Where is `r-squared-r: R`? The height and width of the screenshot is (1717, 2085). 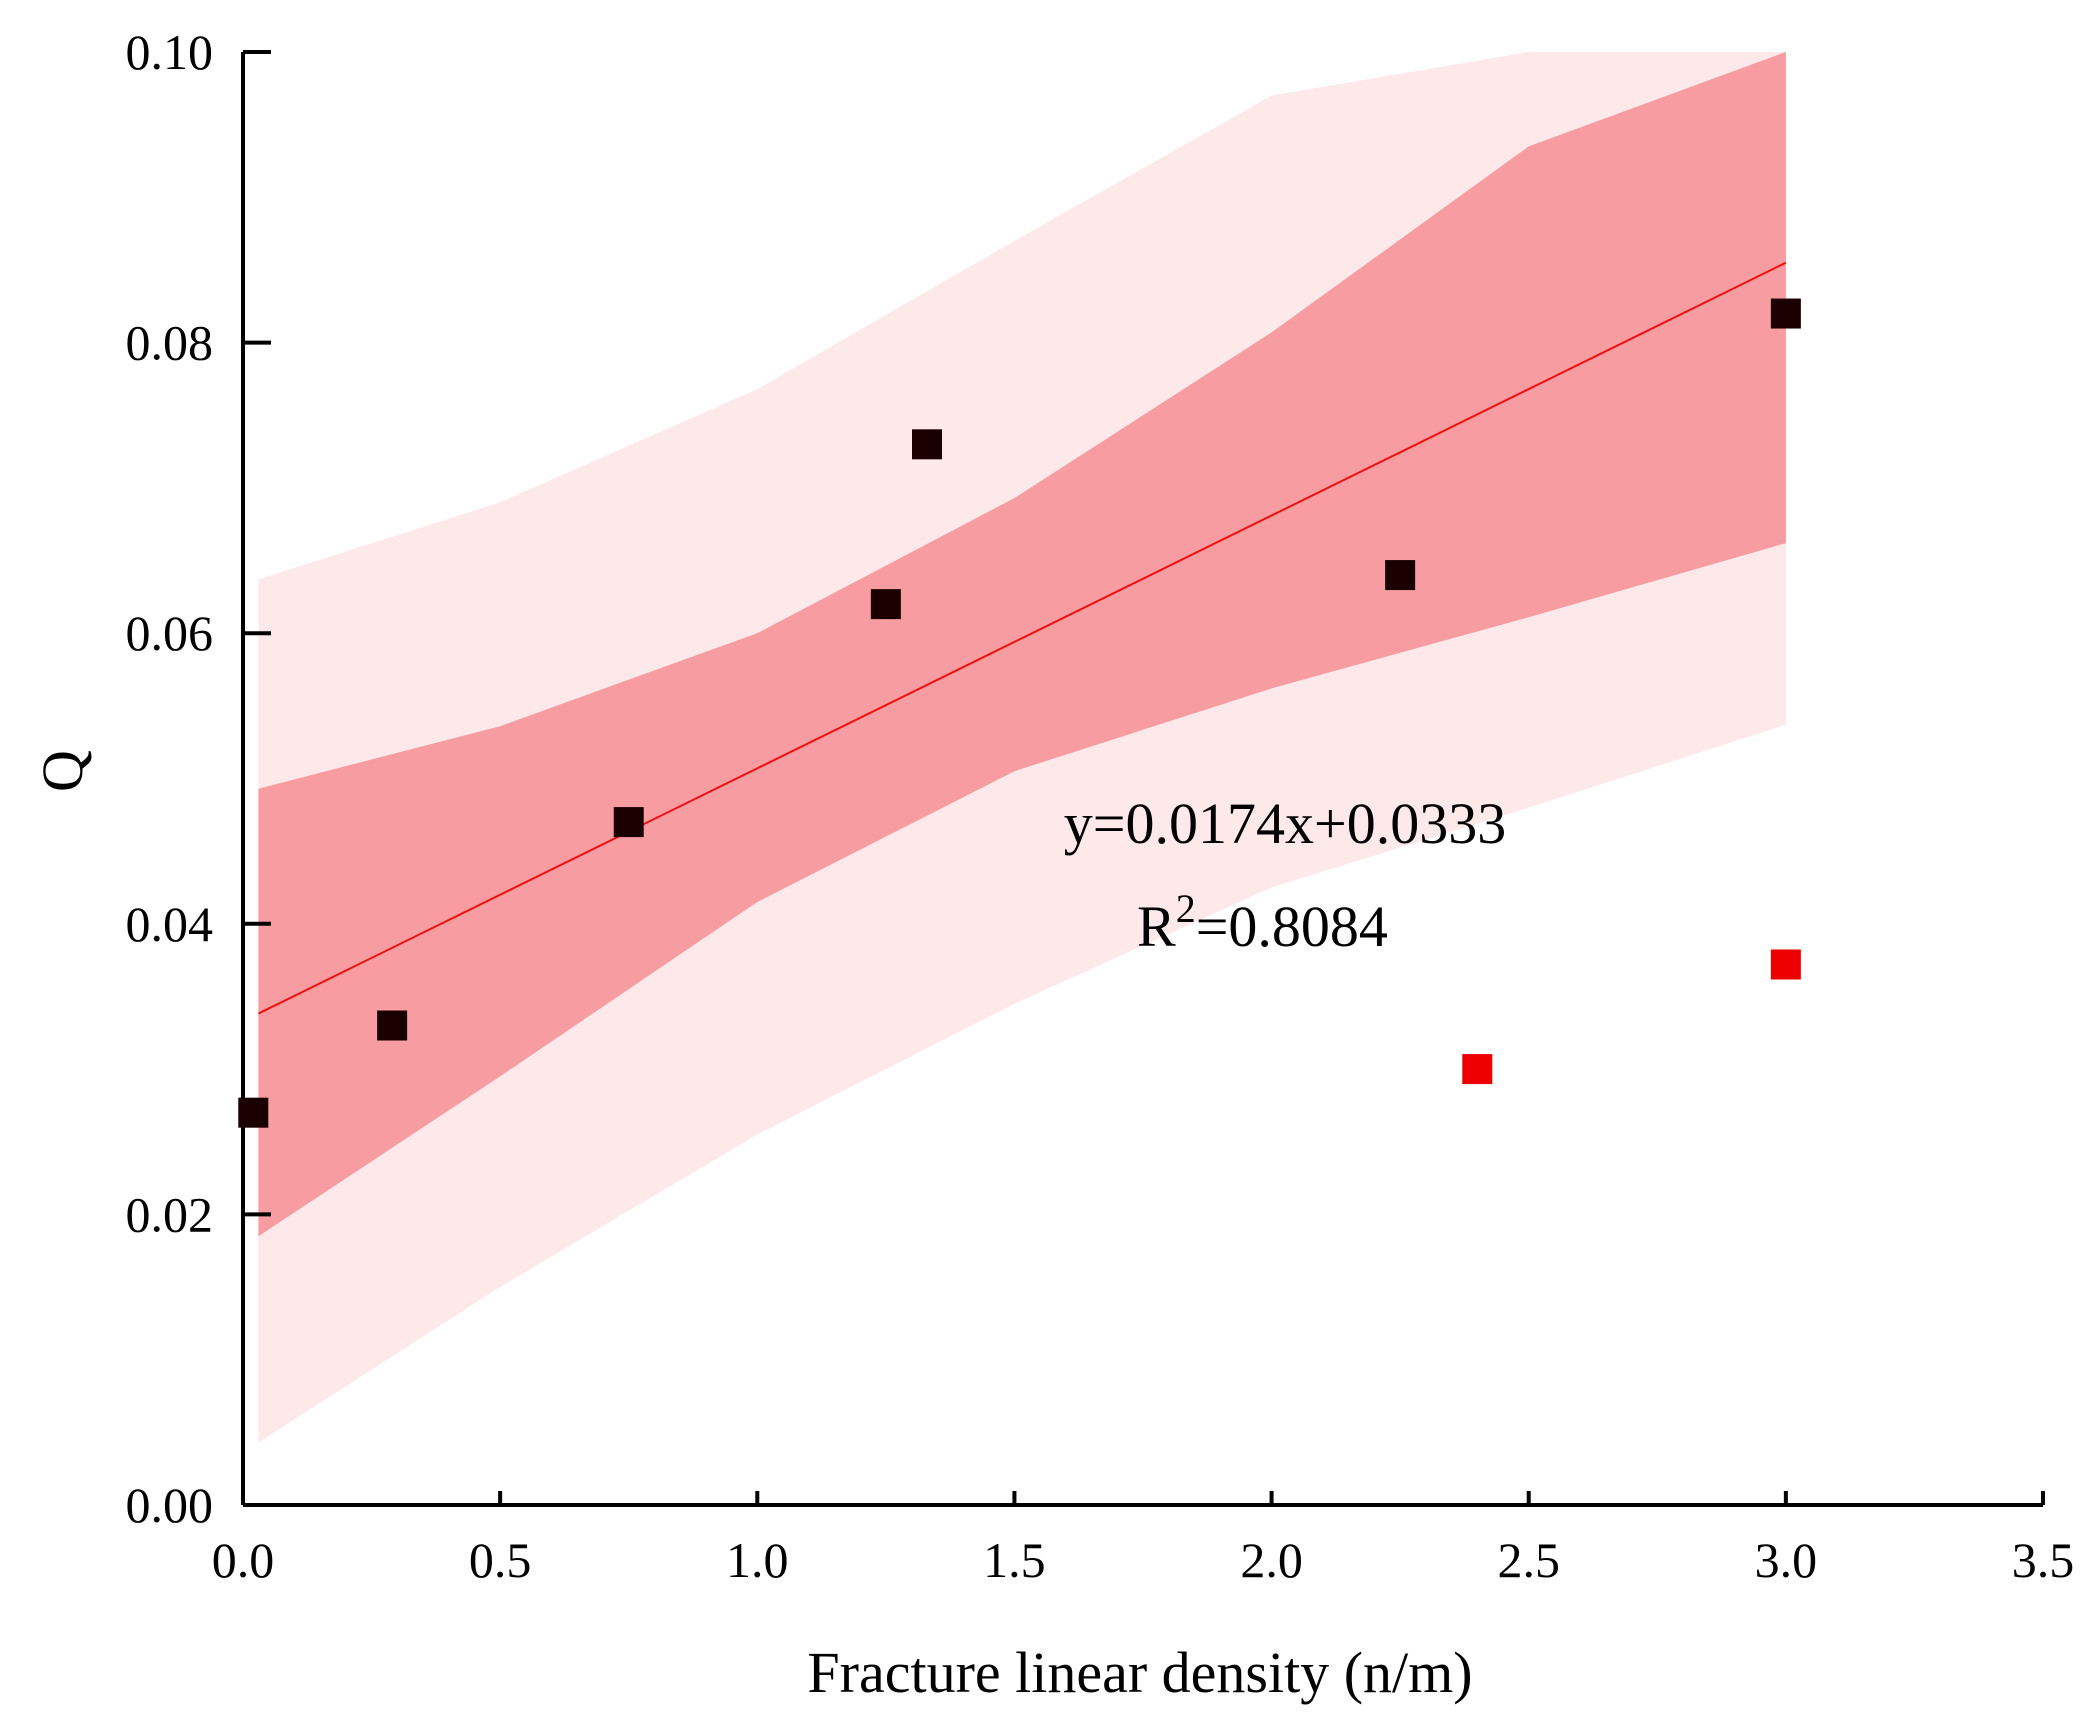 r-squared-r: R is located at coordinates (1156, 926).